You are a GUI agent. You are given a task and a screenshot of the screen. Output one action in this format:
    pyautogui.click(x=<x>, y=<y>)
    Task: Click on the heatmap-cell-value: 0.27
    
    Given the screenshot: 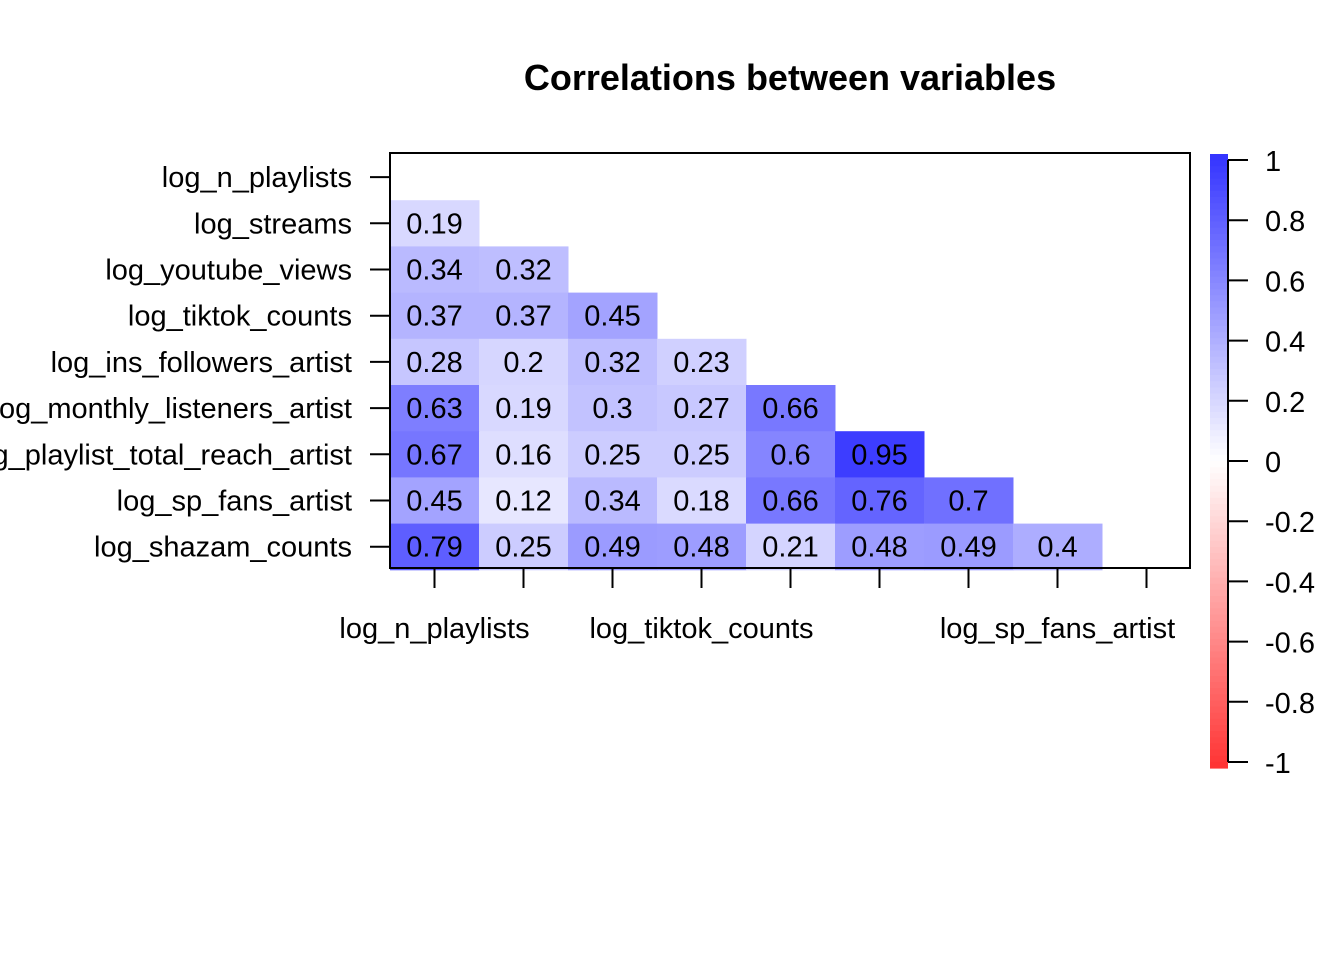 What is the action you would take?
    pyautogui.click(x=701, y=409)
    